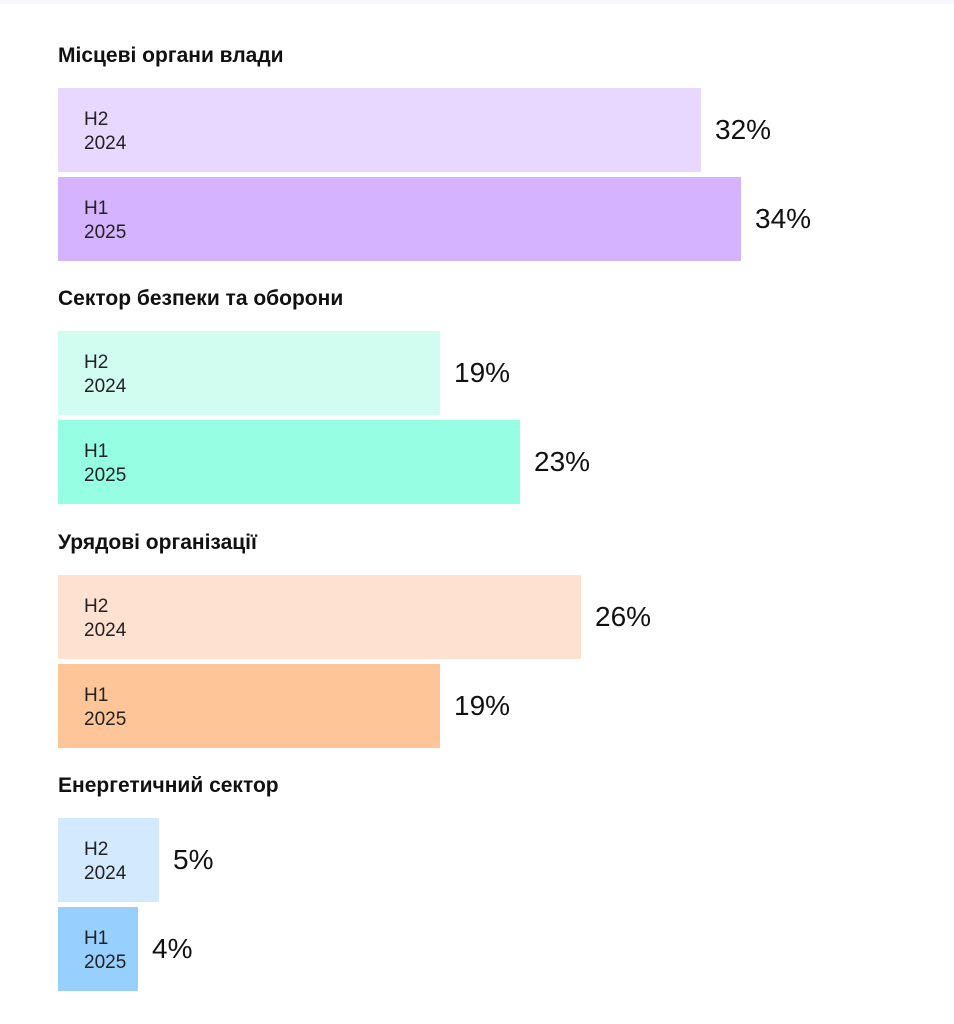  I want to click on bar-value-label: 32%, so click(743, 129).